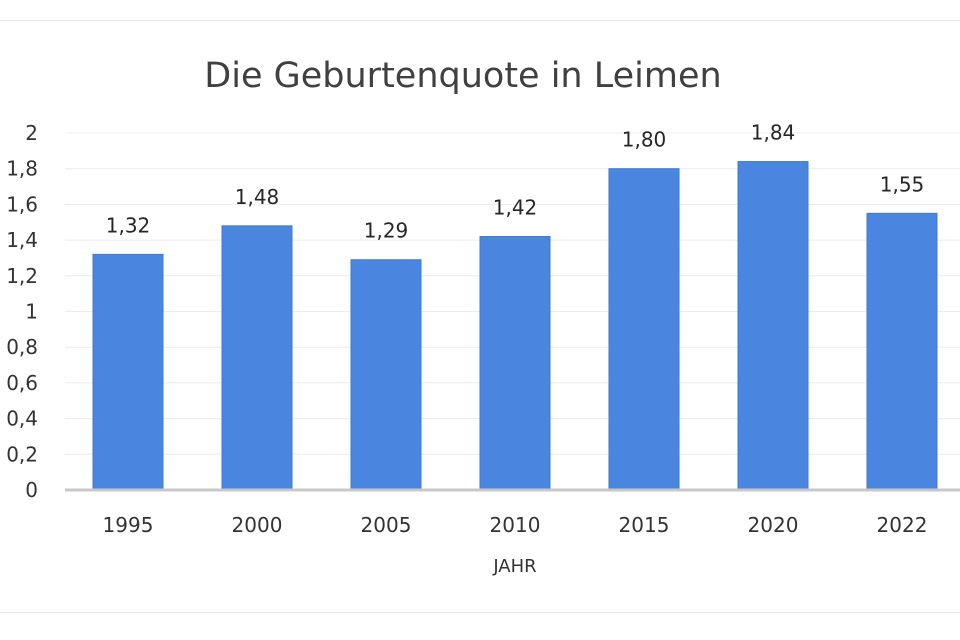  I want to click on x-tick-label-2005: 2005, so click(386, 525).